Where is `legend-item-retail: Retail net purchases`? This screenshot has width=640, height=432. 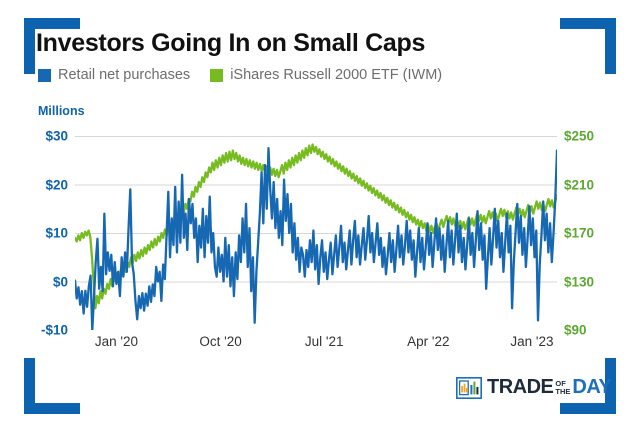
legend-item-retail: Retail net purchases is located at coordinates (114, 75).